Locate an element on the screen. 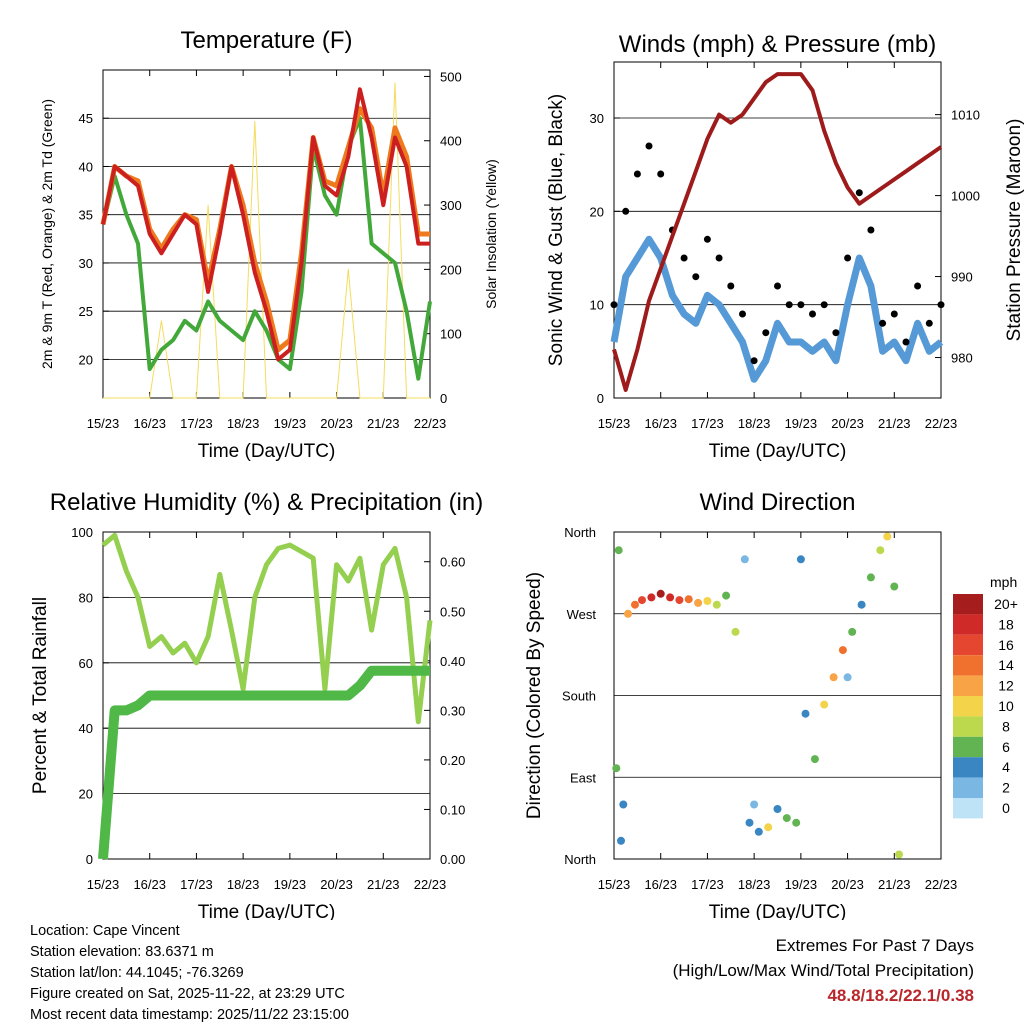 The width and height of the screenshot is (1024, 1026). y-tick-label-3-1: East is located at coordinates (583, 777).